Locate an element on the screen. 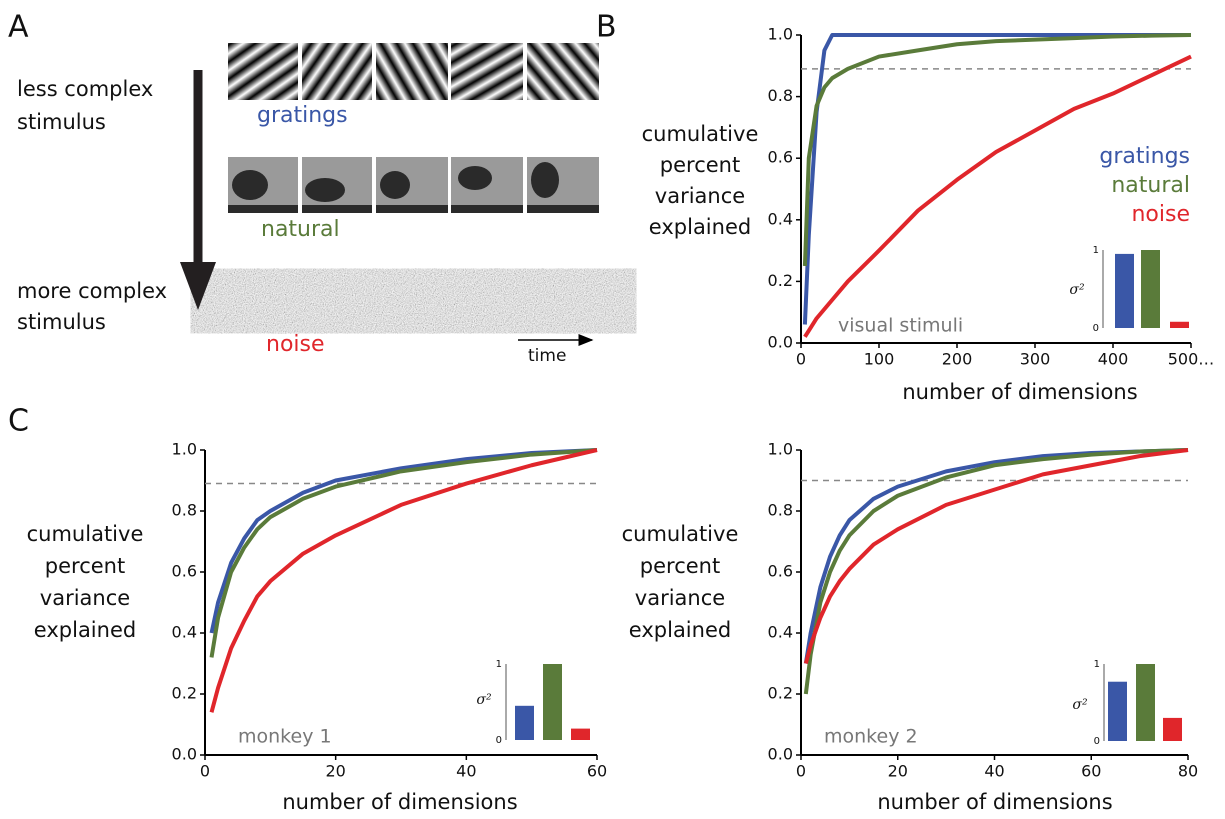 This screenshot has height=819, width=1225. panel-label: A is located at coordinates (18, 27).